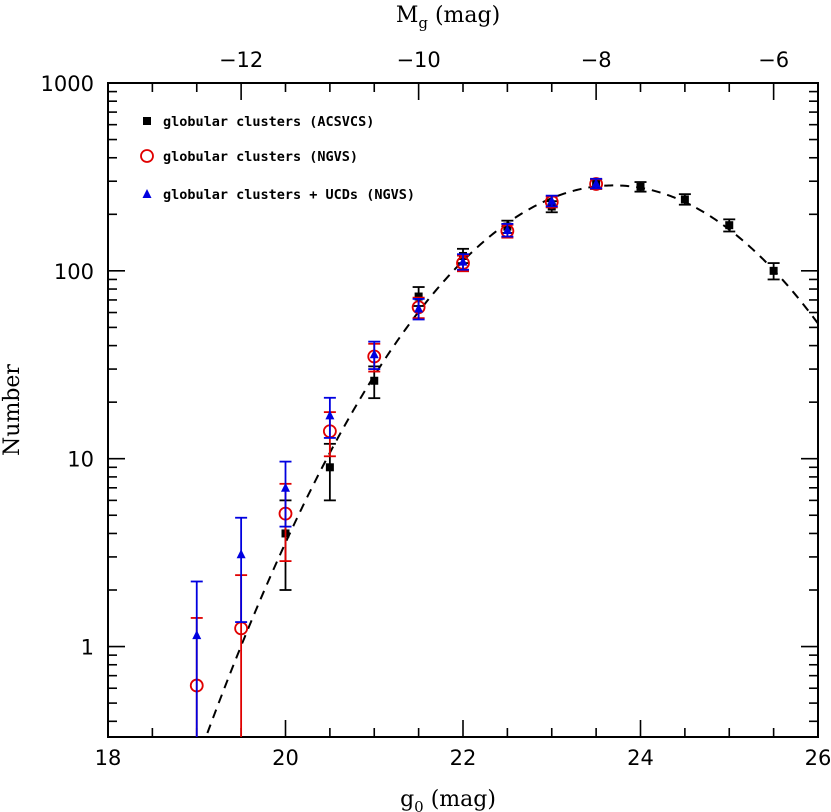 Image resolution: width=831 pixels, height=812 pixels. I want to click on legend-label: globular clusters + UCDs (NGVS), so click(289, 195).